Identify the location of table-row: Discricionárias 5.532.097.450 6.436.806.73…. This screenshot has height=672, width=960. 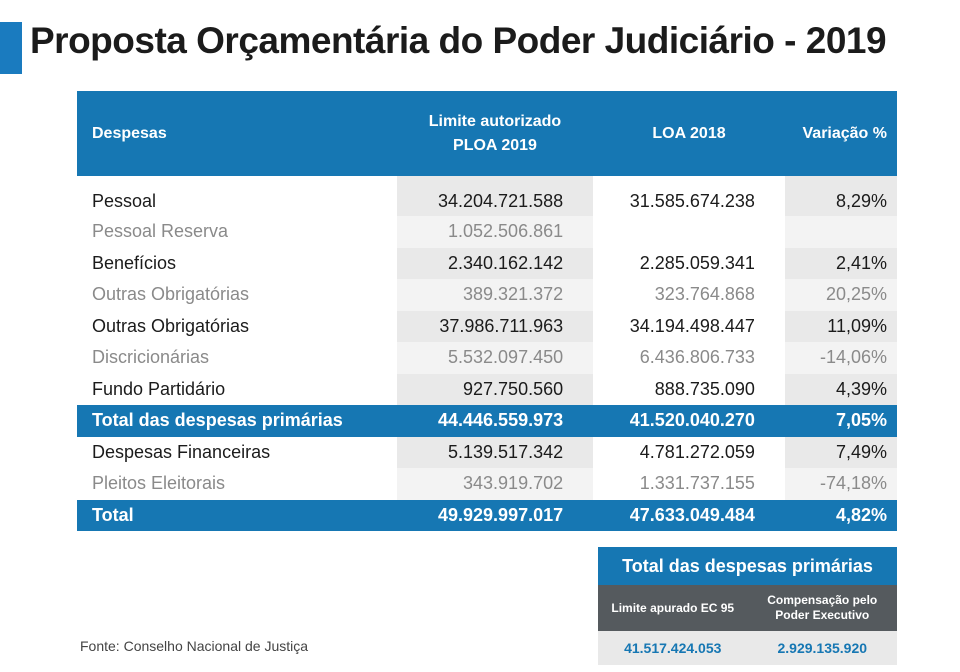
(487, 358).